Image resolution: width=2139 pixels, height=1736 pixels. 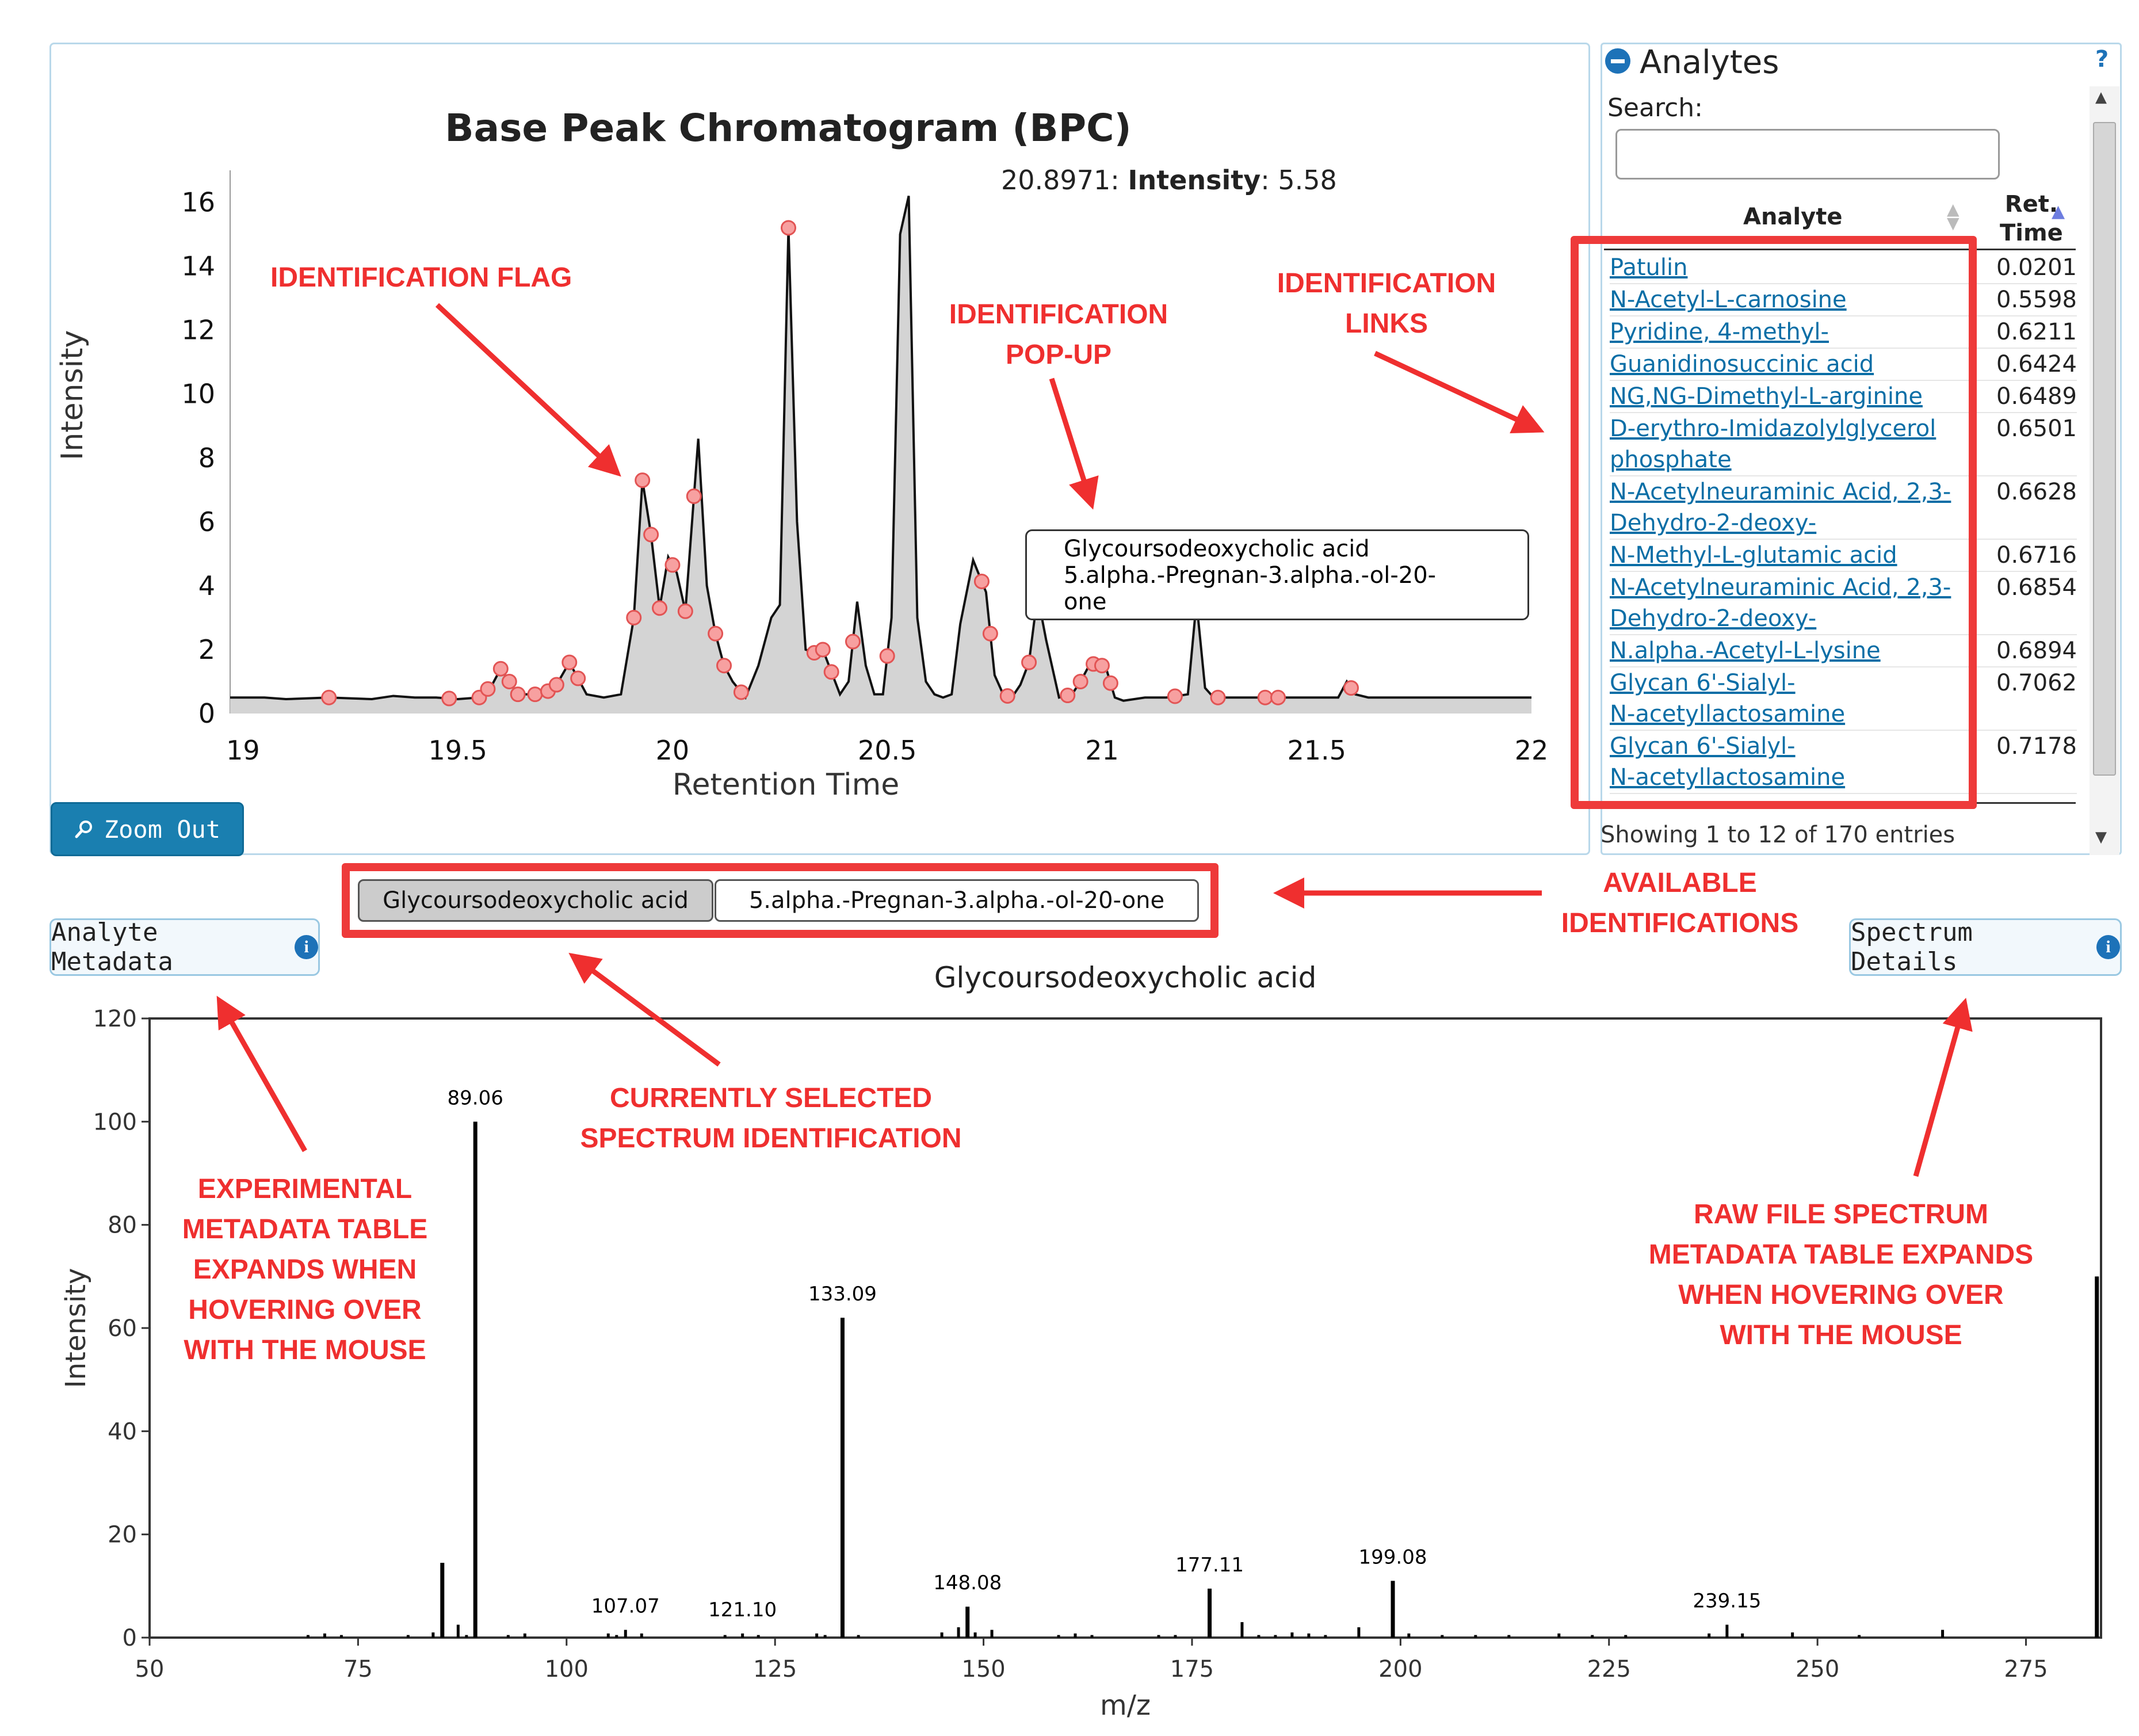 What do you see at coordinates (305, 1310) in the screenshot?
I see `annotation-exp-line4: HOVERING OVER` at bounding box center [305, 1310].